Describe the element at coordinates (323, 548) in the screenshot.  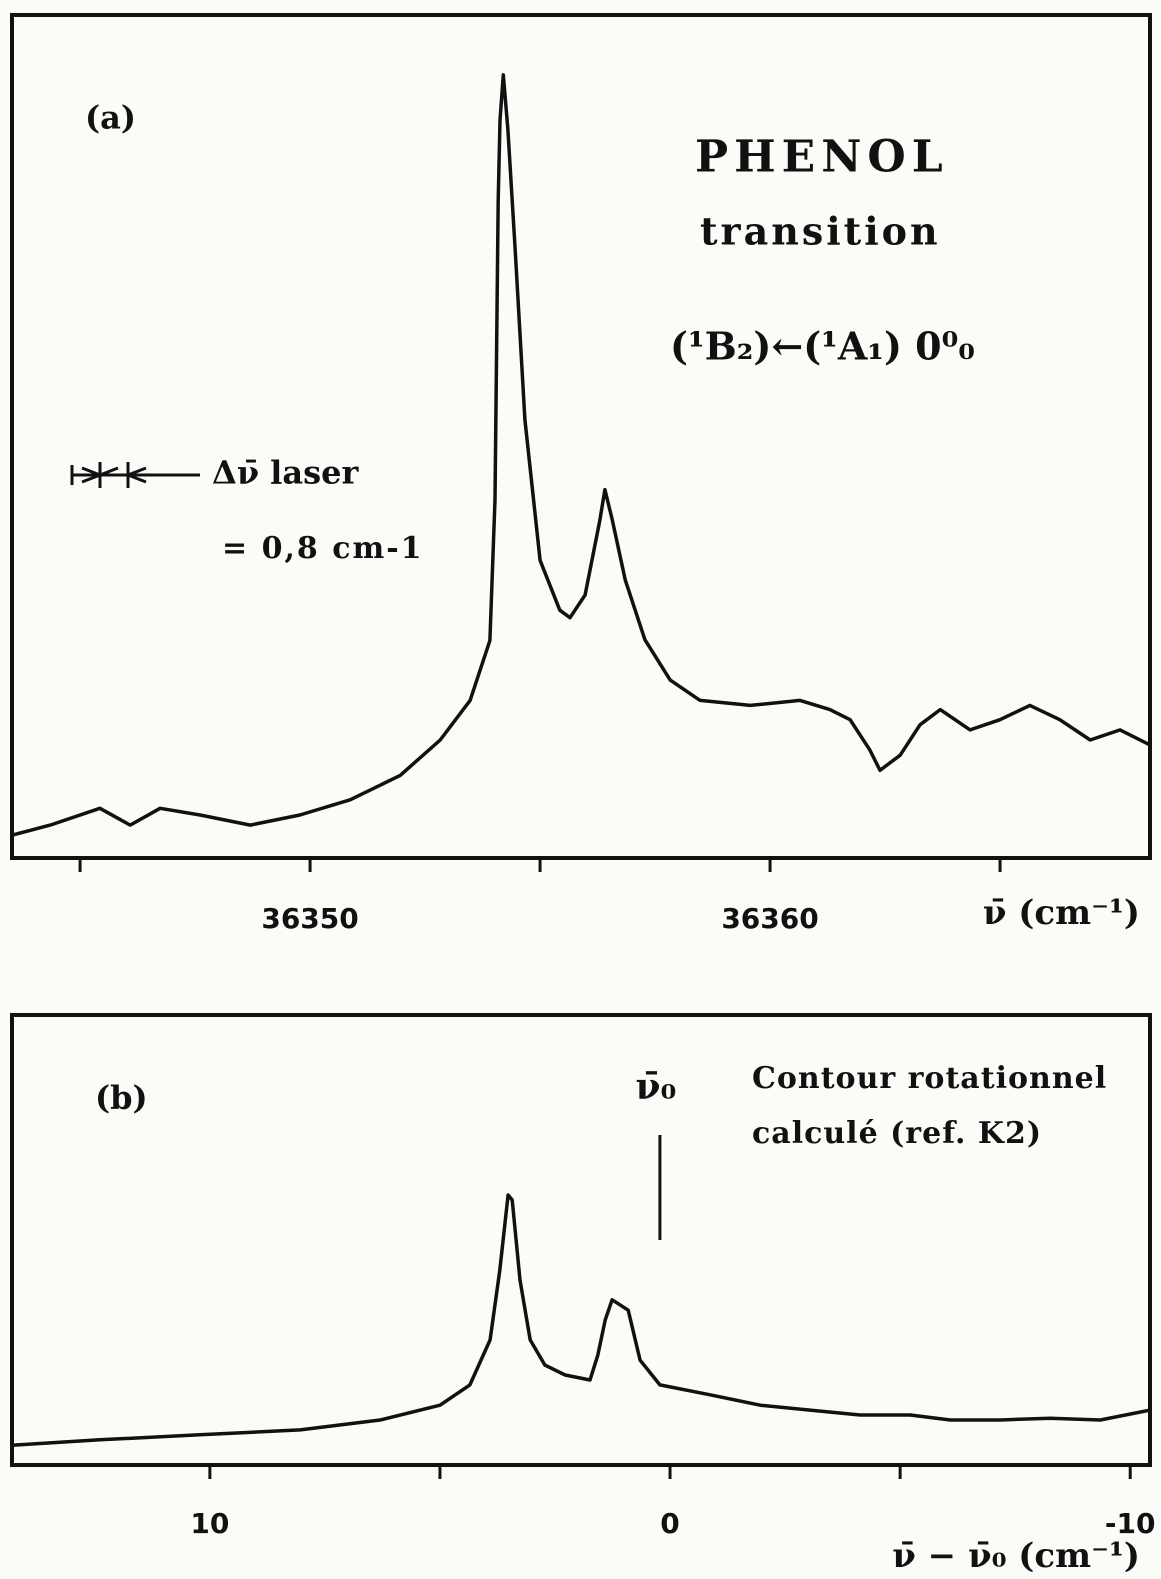
I see `annotation: = 0,8 cm-1` at that location.